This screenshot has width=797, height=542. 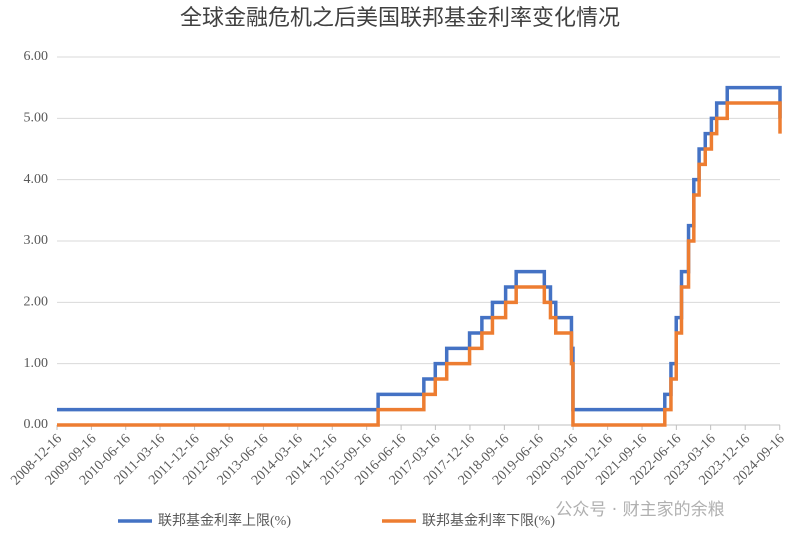 What do you see at coordinates (36, 424) in the screenshot?
I see `y-tick-label: 0.00` at bounding box center [36, 424].